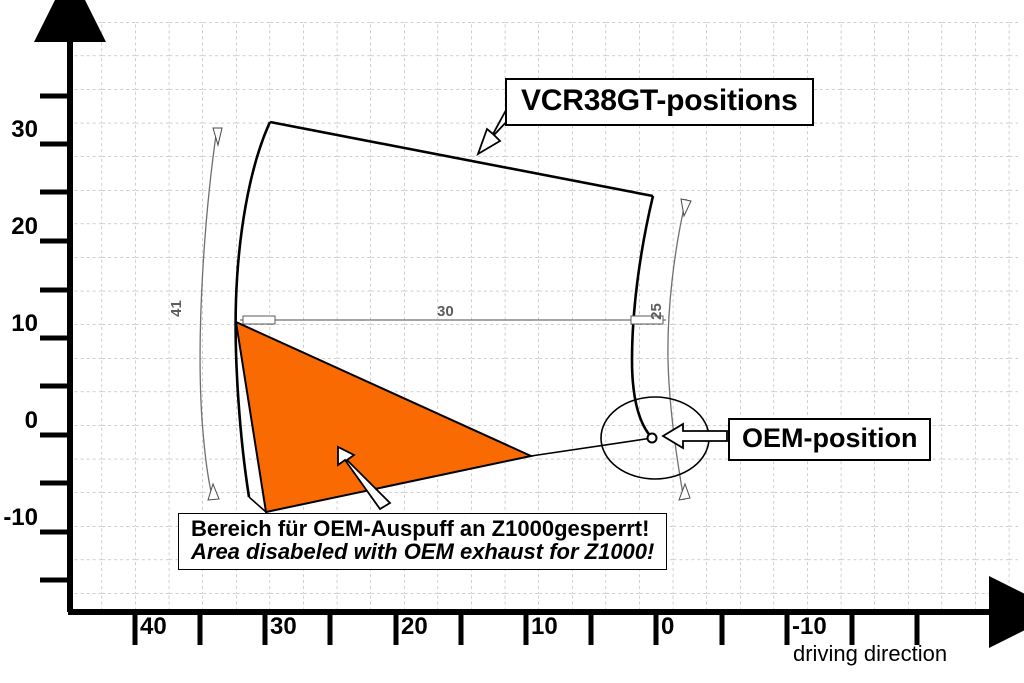  I want to click on x-tick-label-30: 30, so click(283, 626).